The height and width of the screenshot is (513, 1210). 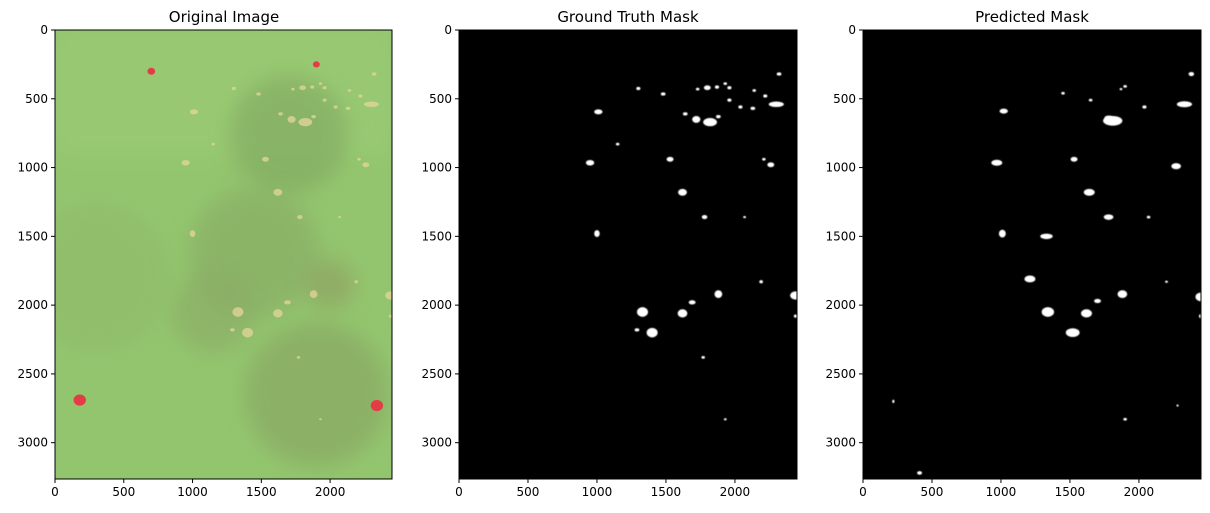 What do you see at coordinates (840, 374) in the screenshot?
I see `y-tick-label: 2500` at bounding box center [840, 374].